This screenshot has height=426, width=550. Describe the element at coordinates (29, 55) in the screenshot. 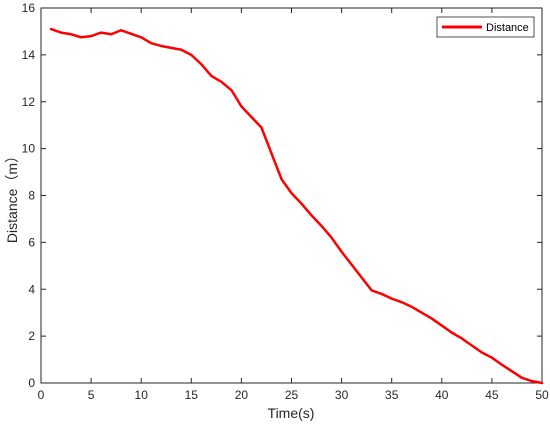

I see `y-tick-label: 14` at that location.